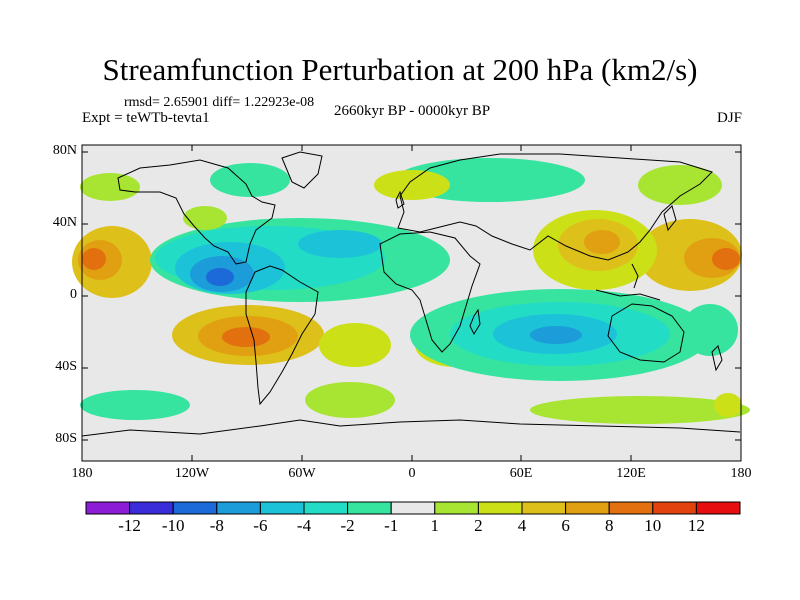 This screenshot has width=800, height=600. I want to click on colorbar-tick-label: -12, so click(129, 525).